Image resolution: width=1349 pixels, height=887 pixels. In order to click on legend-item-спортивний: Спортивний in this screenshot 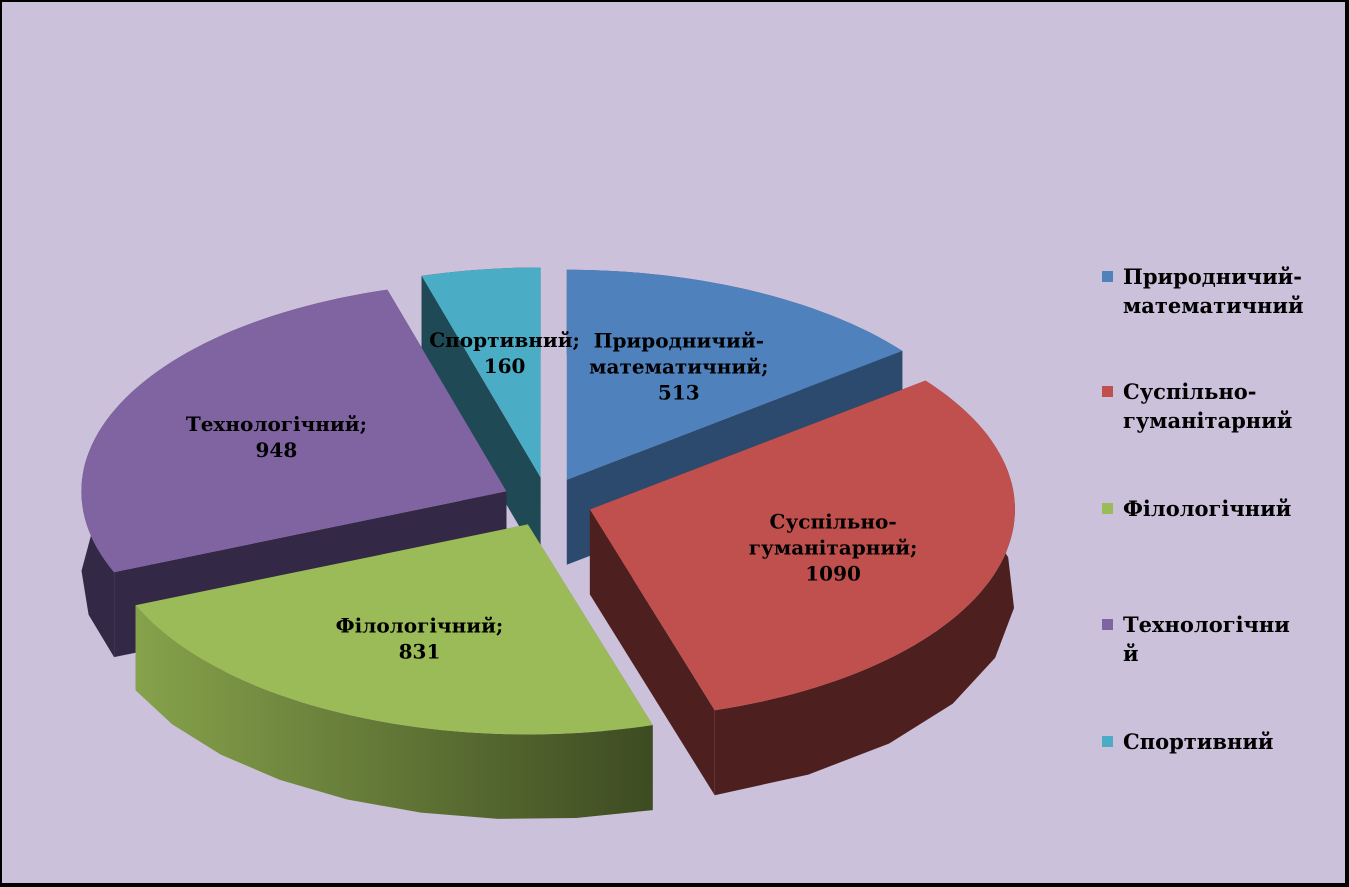, I will do `click(1205, 741)`.